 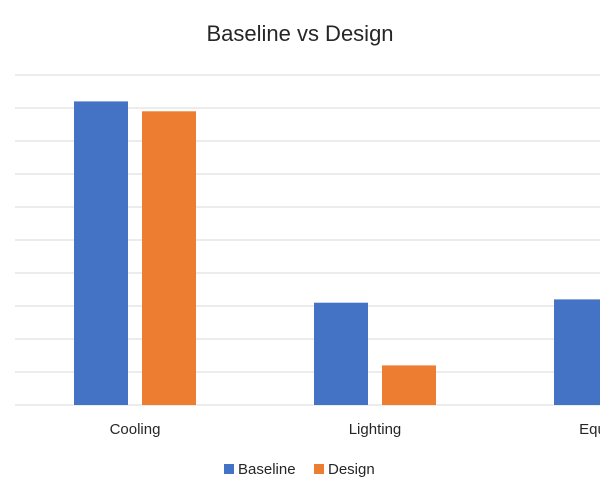 I want to click on x-tick-label: Lighting, so click(x=375, y=429).